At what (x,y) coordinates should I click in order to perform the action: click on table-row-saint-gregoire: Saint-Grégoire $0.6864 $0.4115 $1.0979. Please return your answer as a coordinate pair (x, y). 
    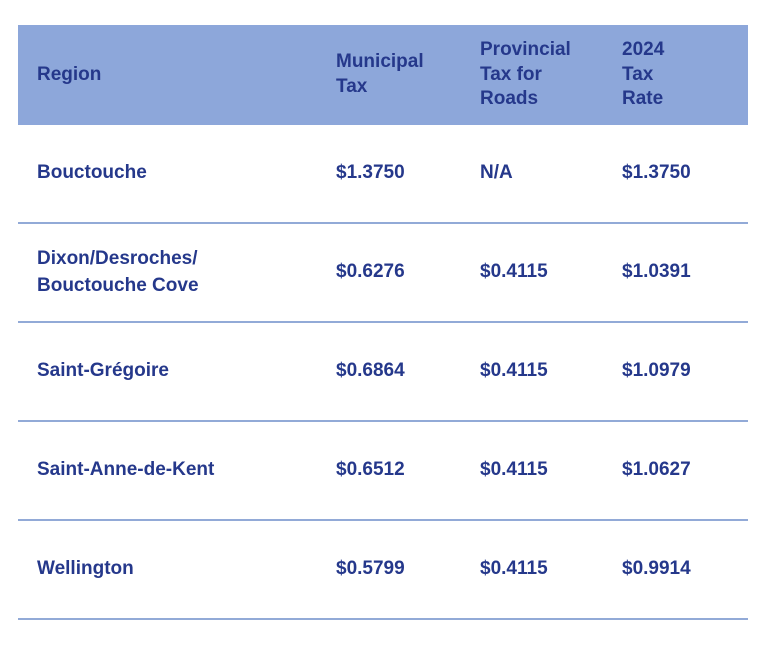
    Looking at the image, I should click on (383, 372).